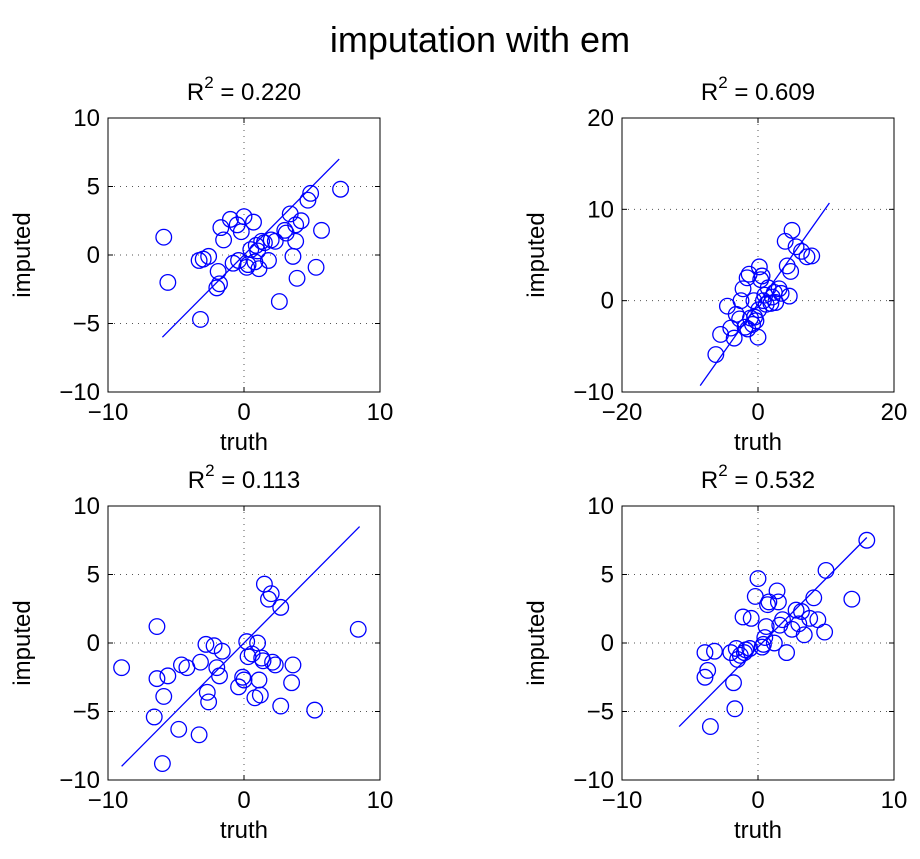 This screenshot has width=920, height=859. Describe the element at coordinates (758, 477) in the screenshot. I see `subplot-title: R2 = 0.532` at that location.